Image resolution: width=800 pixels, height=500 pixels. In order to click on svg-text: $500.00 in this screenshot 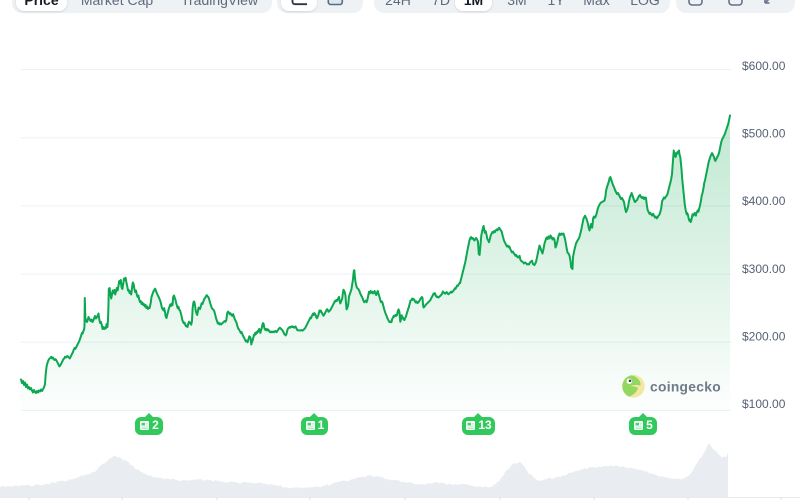, I will do `click(764, 134)`.